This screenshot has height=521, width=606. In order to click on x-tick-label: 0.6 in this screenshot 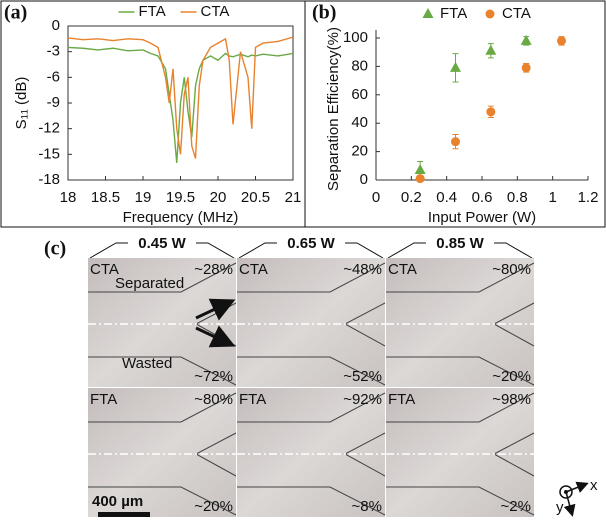, I will do `click(482, 197)`.